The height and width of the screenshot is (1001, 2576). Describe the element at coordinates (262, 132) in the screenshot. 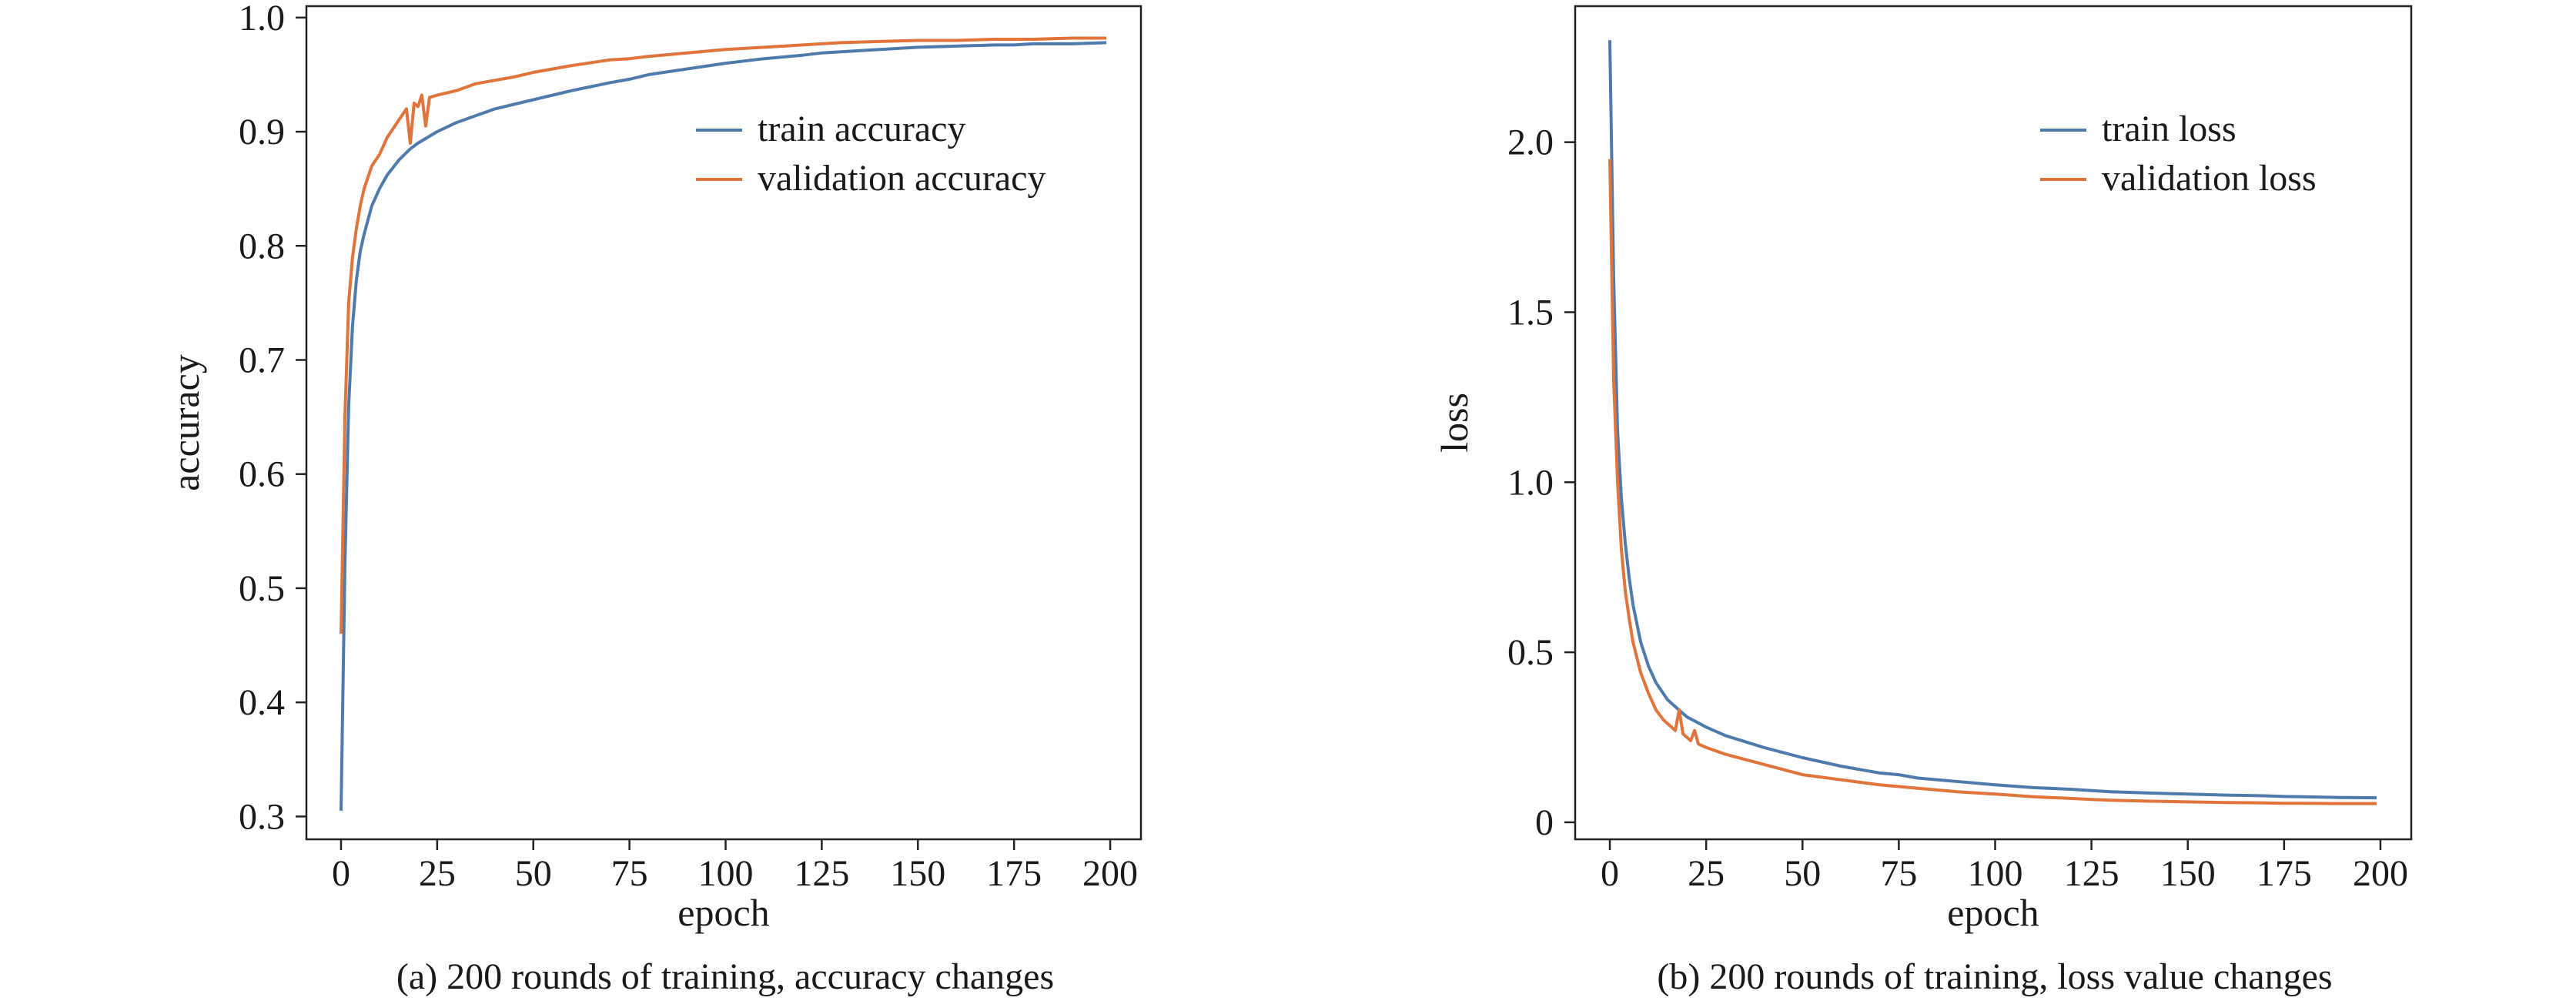

I see `accuracy-y-tick-label: 0.9` at that location.